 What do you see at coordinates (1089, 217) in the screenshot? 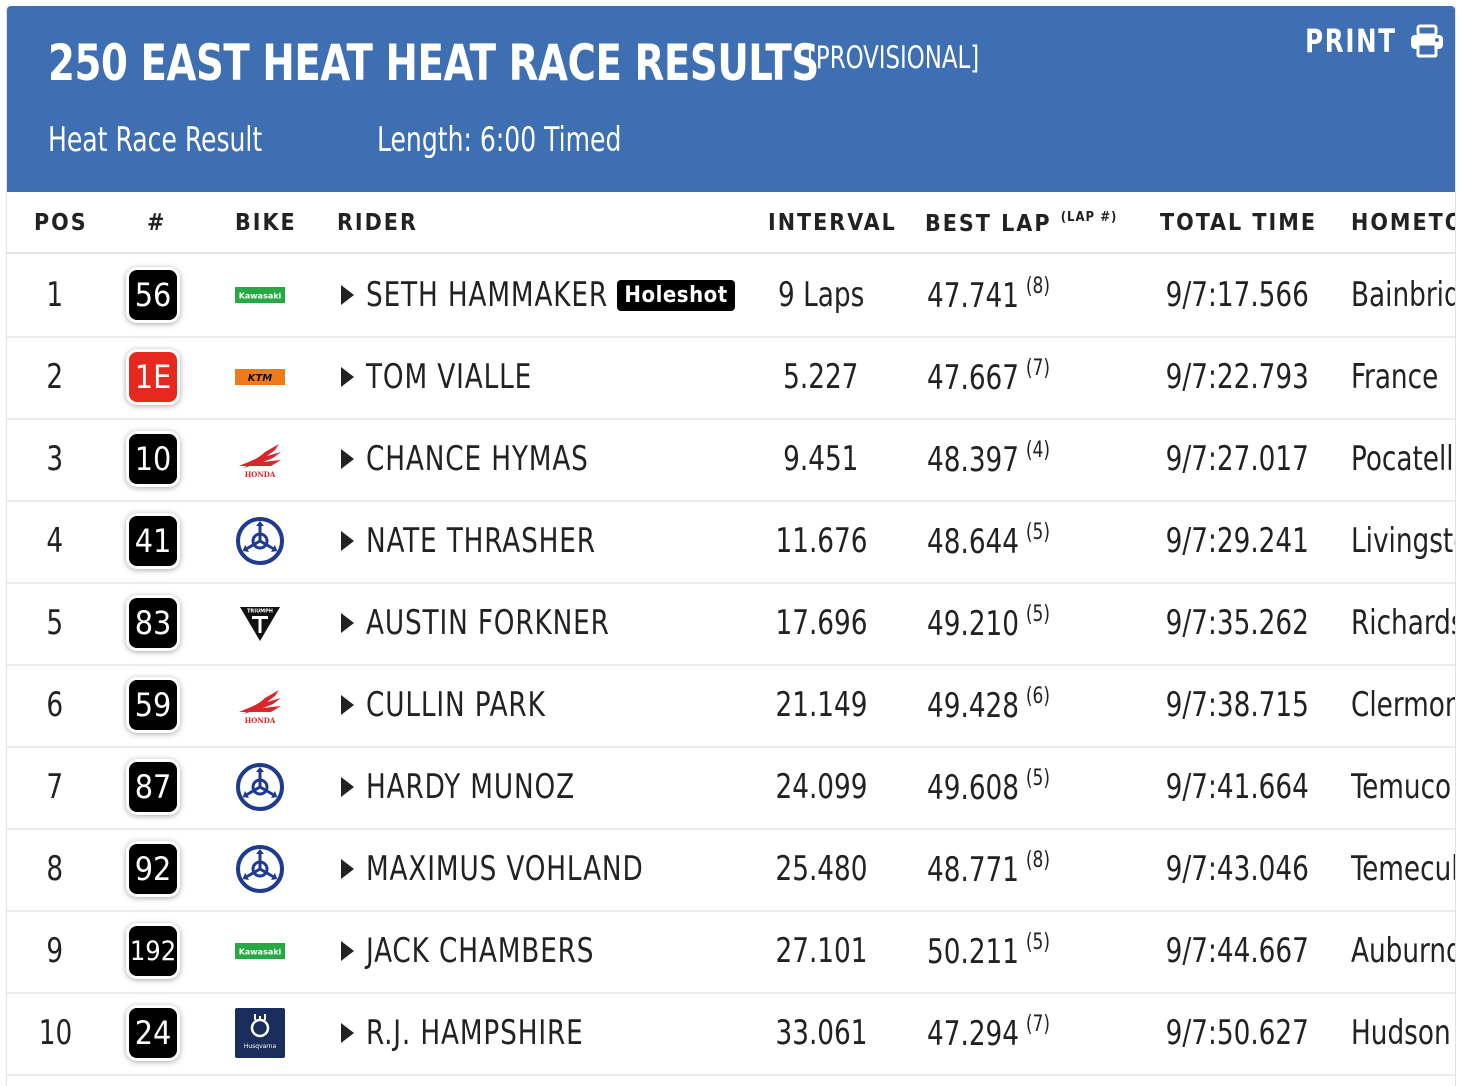
I see `col-best-lap-sub: (LAP #)` at bounding box center [1089, 217].